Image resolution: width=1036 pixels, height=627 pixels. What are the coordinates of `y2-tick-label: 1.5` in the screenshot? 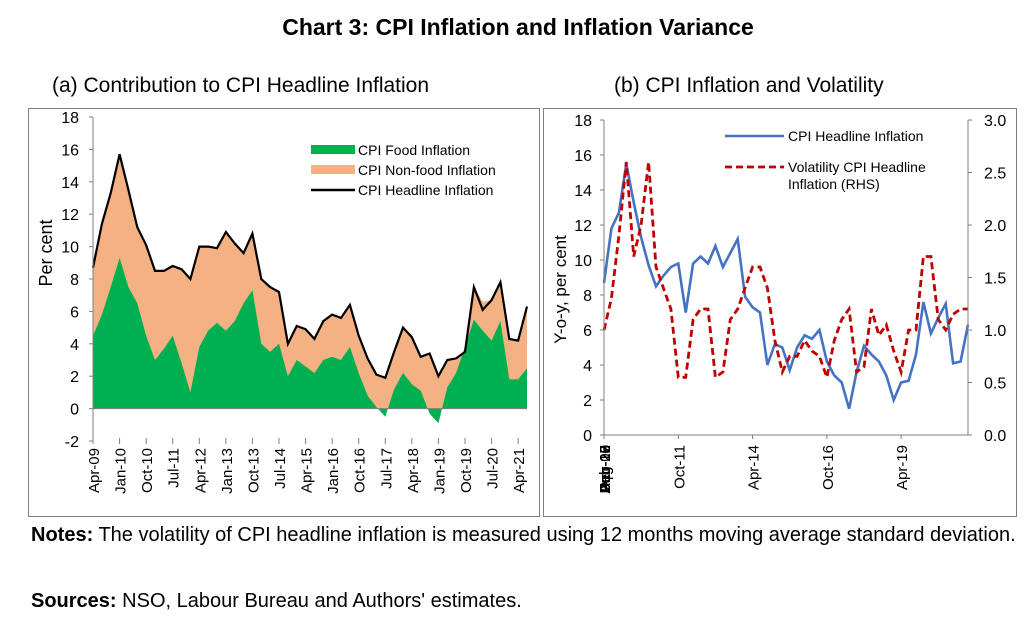 It's located at (995, 279).